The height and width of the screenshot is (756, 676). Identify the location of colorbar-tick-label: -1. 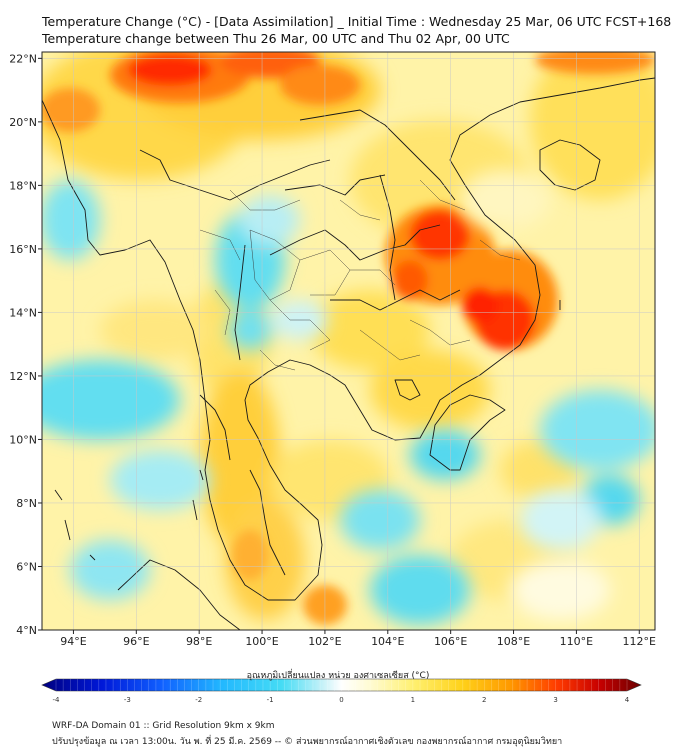
(270, 700).